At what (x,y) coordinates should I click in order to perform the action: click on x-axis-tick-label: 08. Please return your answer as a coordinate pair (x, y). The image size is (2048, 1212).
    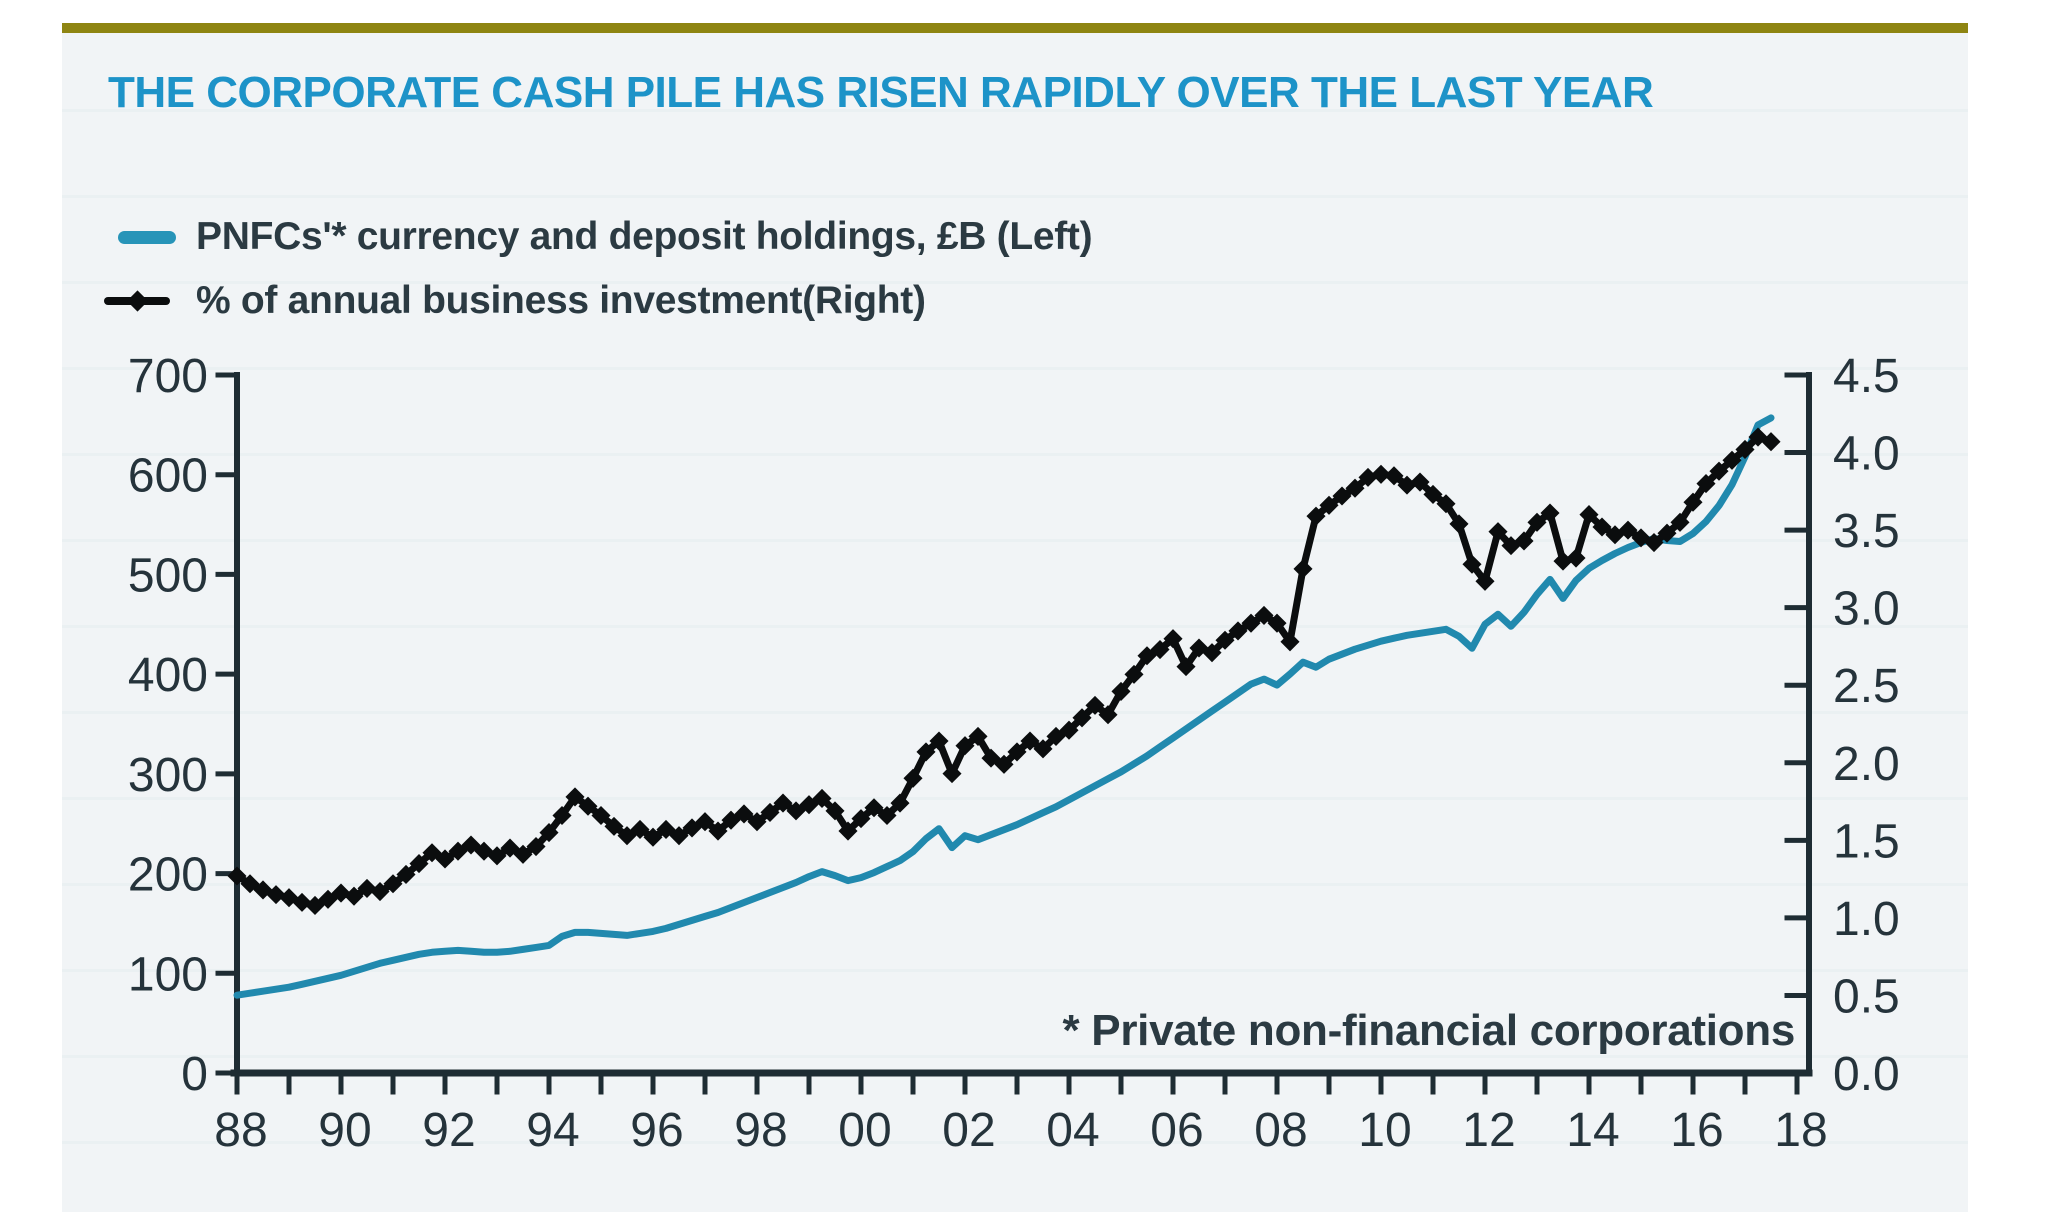
    Looking at the image, I should click on (1280, 1130).